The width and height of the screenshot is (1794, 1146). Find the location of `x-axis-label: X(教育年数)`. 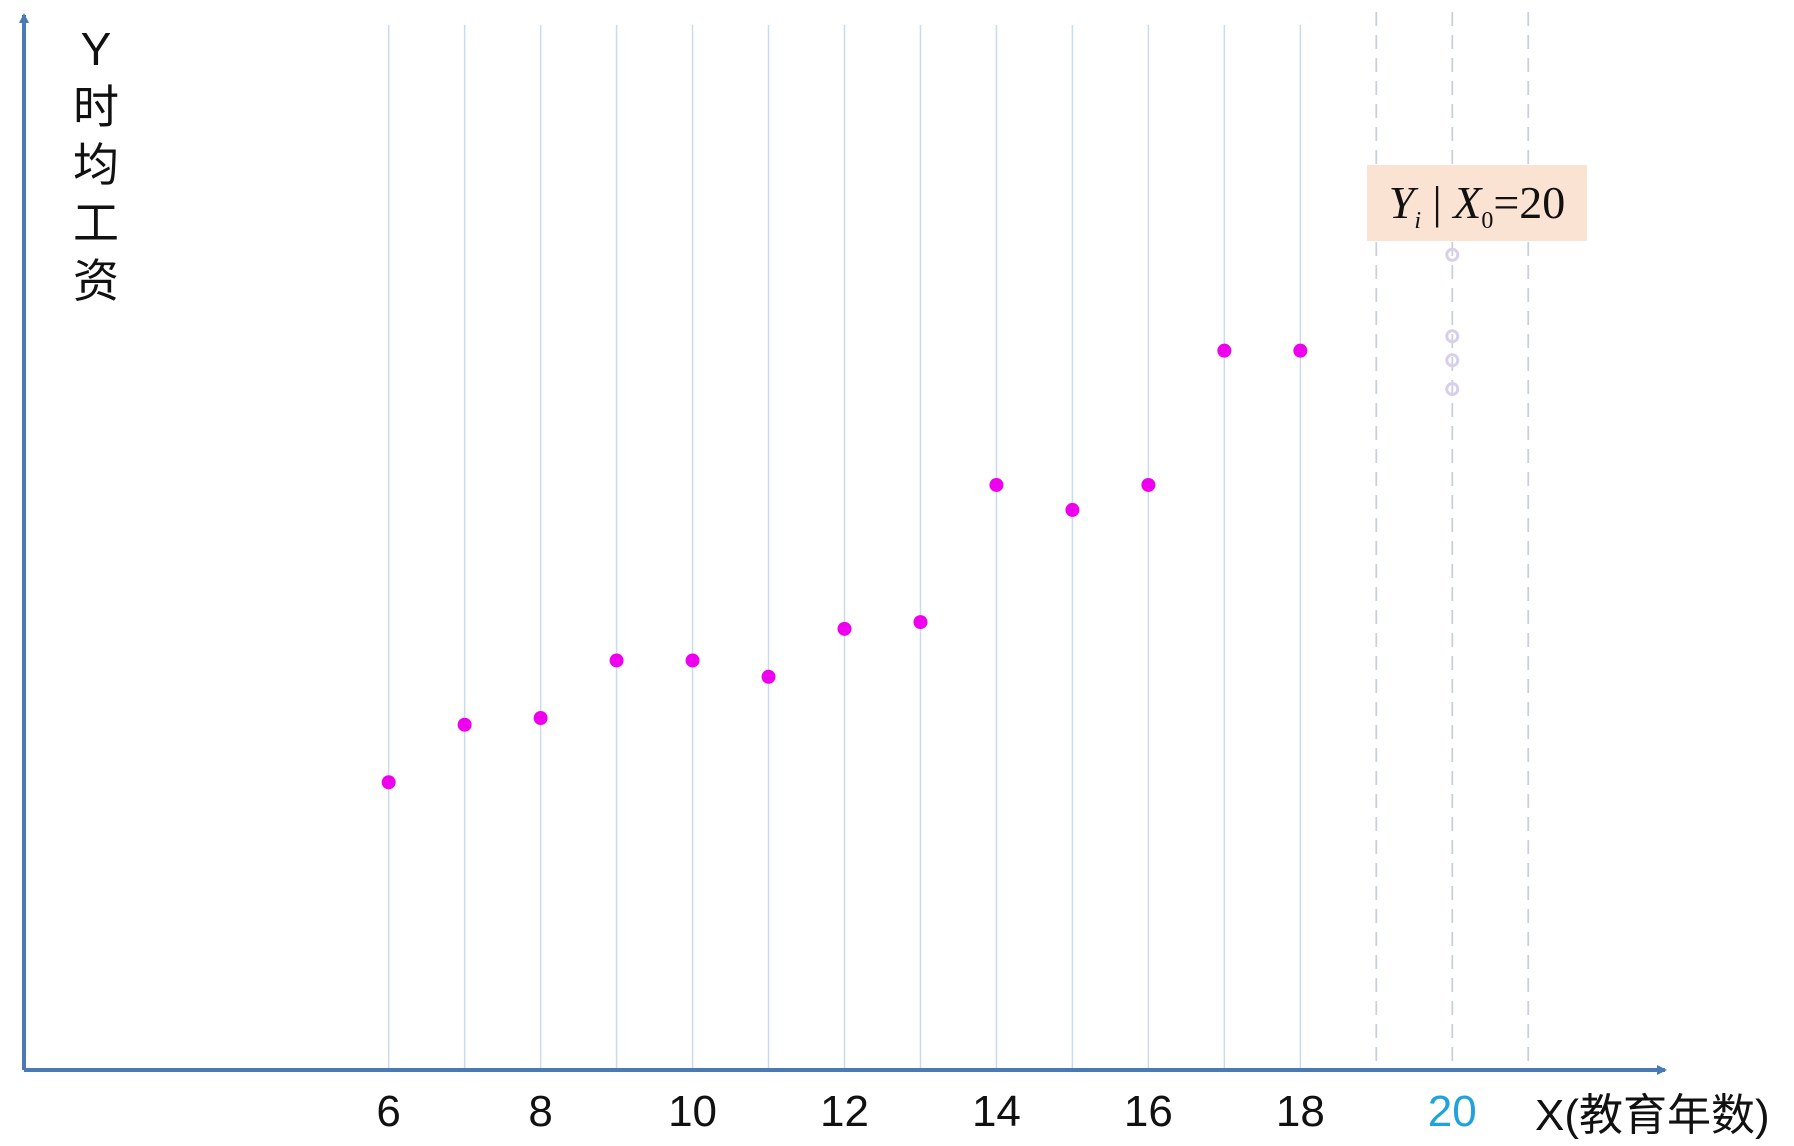

x-axis-label: X(教育年数) is located at coordinates (1652, 1115).